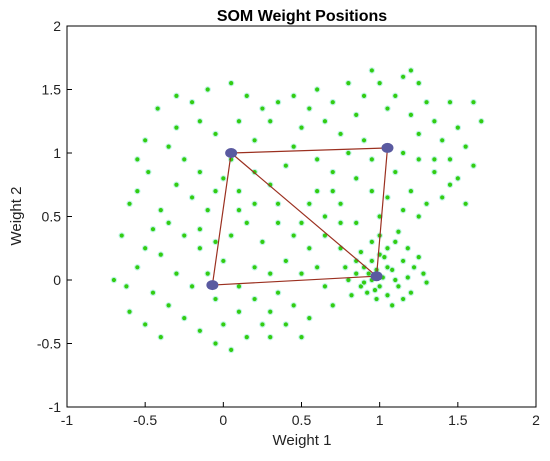 This screenshot has width=550, height=461. Describe the element at coordinates (16, 216) in the screenshot. I see `y-axis-label: Weight 2` at that location.